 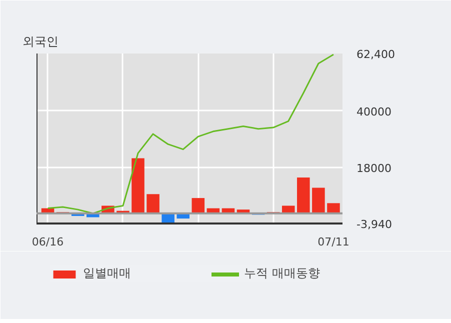 What do you see at coordinates (374, 224) in the screenshot?
I see `y-tick-label: -3,940` at bounding box center [374, 224].